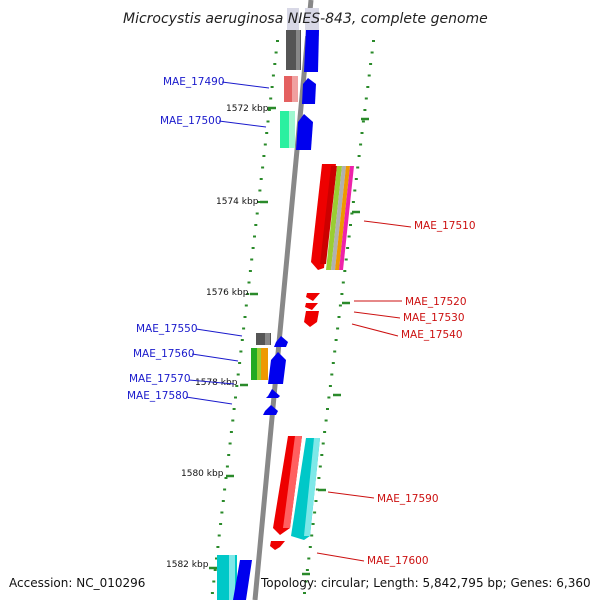 The image size is (600, 600). What do you see at coordinates (227, 293) in the screenshot?
I see `scale-label: 1576 kbp` at bounding box center [227, 293].